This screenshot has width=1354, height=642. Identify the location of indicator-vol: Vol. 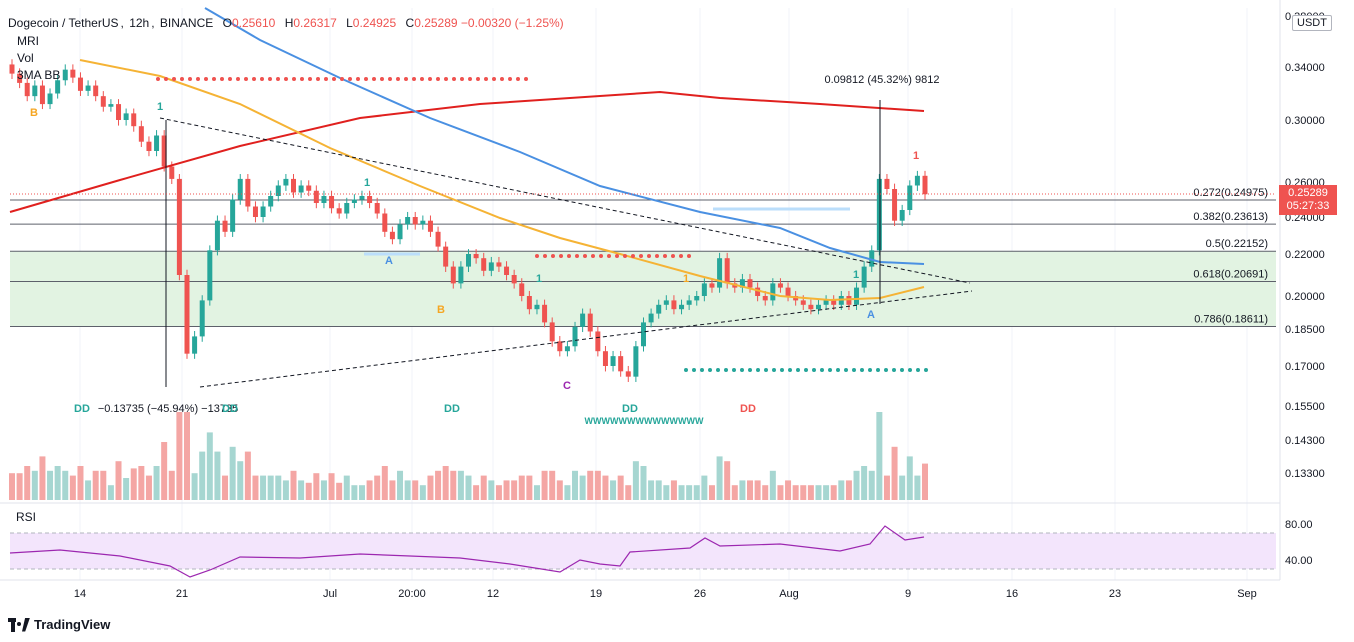
(25, 58).